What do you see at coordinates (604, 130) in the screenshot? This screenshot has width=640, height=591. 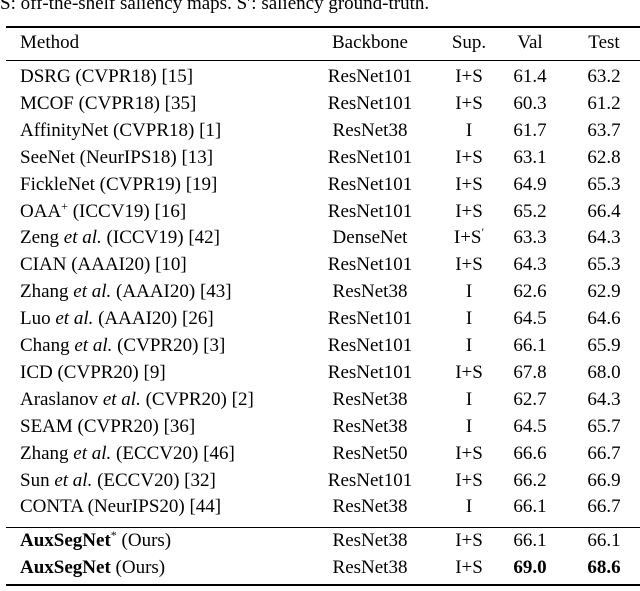 I see `test-cell: 63.7` at bounding box center [604, 130].